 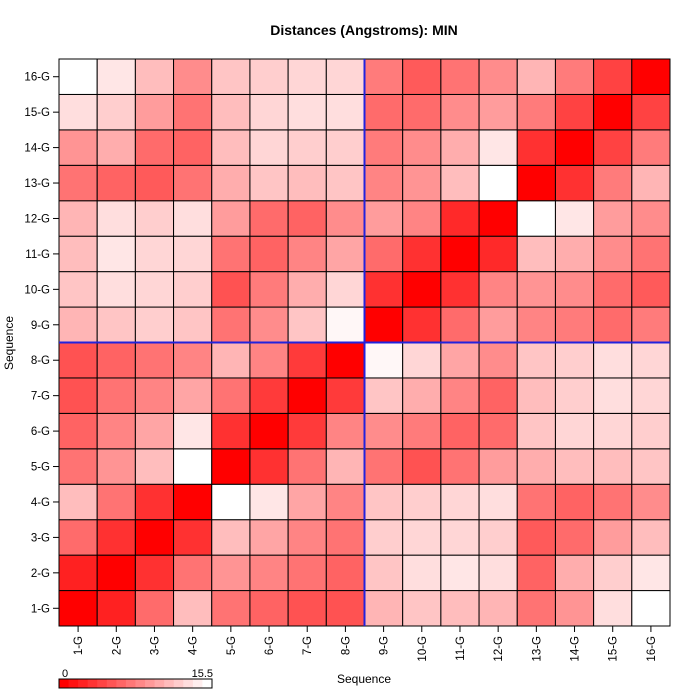 What do you see at coordinates (40, 361) in the screenshot?
I see `y-tick-label: 8-G` at bounding box center [40, 361].